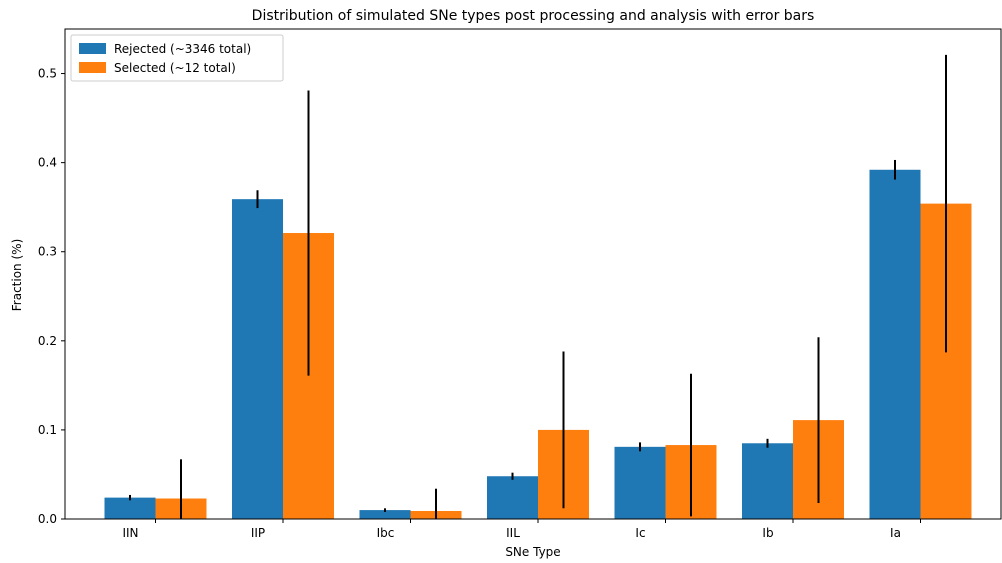 Image resolution: width=1002 pixels, height=563 pixels. I want to click on bar-rejected-Ia, so click(895, 344).